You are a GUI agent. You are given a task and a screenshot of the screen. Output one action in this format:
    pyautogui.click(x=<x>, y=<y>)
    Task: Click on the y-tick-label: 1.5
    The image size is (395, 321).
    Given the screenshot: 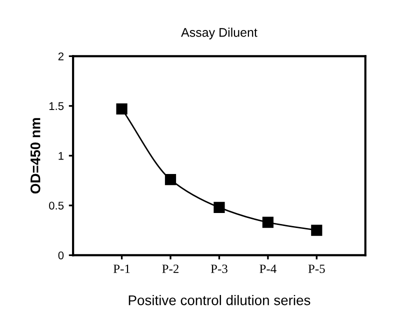 What is the action you would take?
    pyautogui.click(x=56, y=106)
    